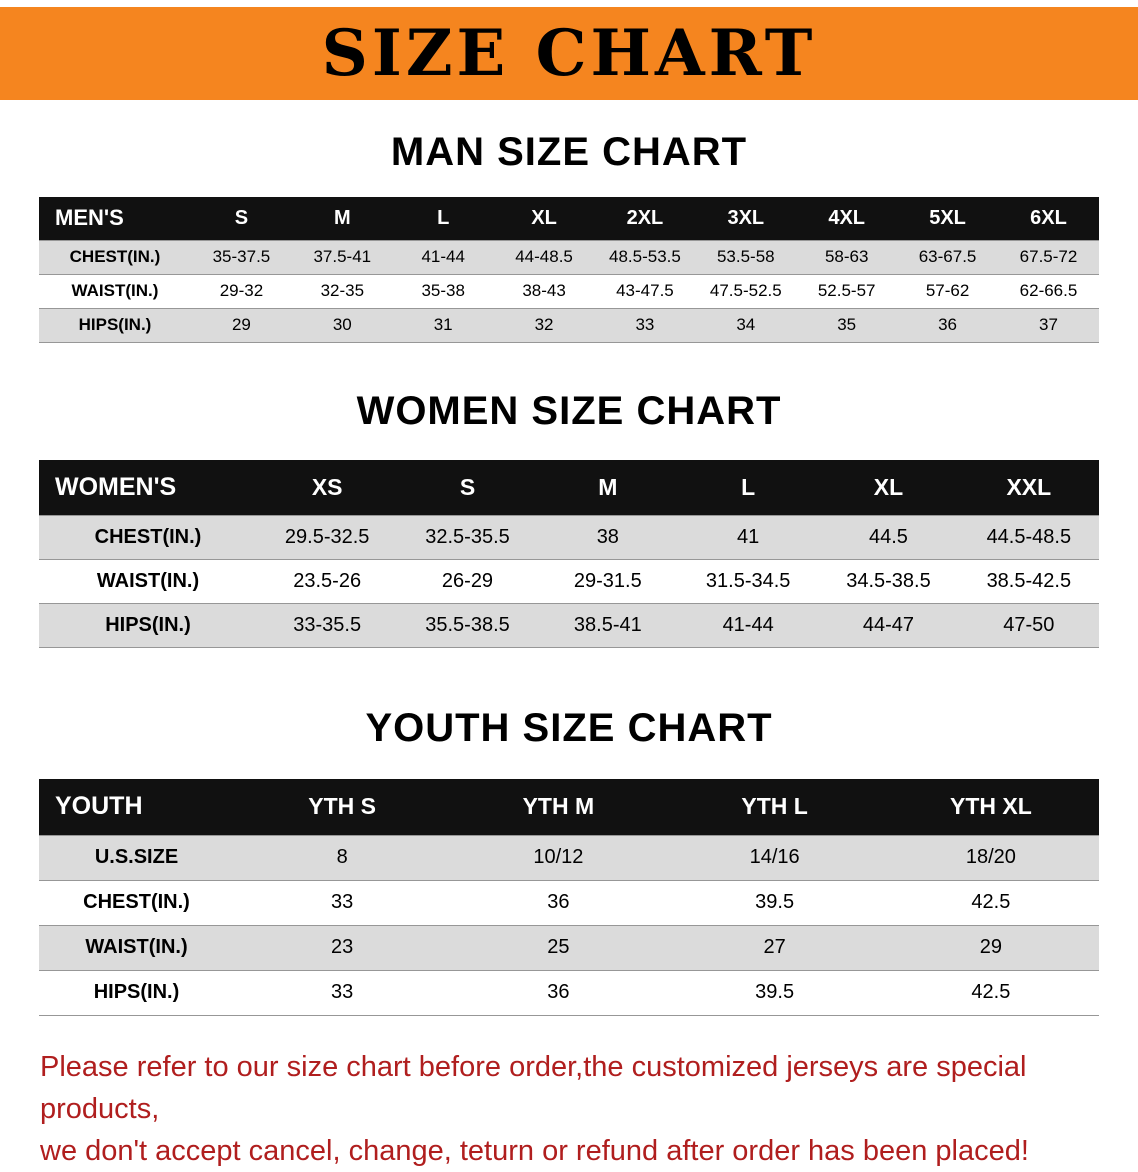  I want to click on women-chart-heading: WOMEN SIZE CHART, so click(569, 410).